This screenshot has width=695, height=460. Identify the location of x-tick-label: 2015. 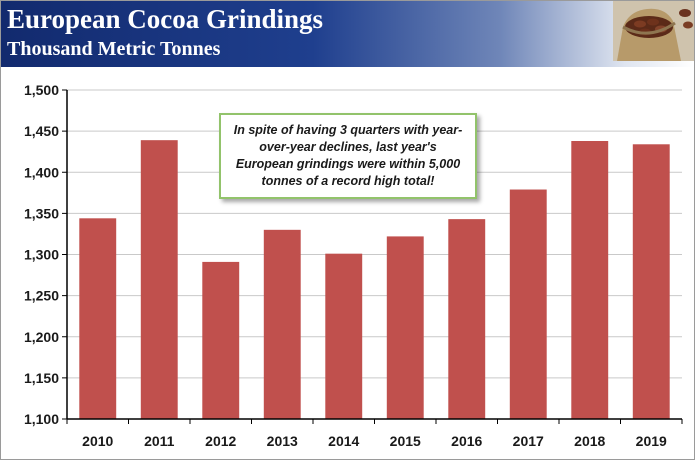
(405, 441).